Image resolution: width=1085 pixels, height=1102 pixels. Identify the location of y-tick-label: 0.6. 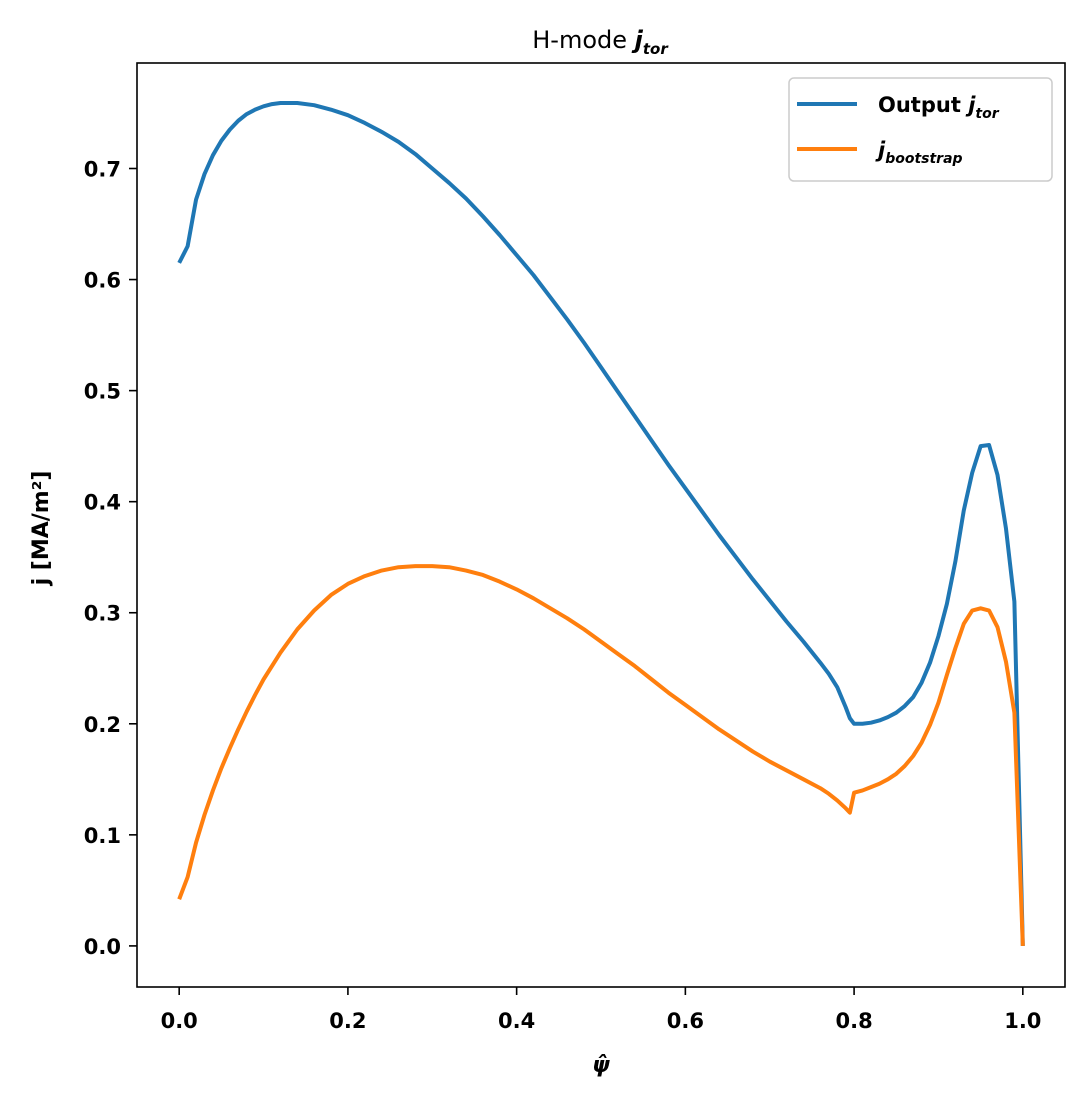
(102, 281).